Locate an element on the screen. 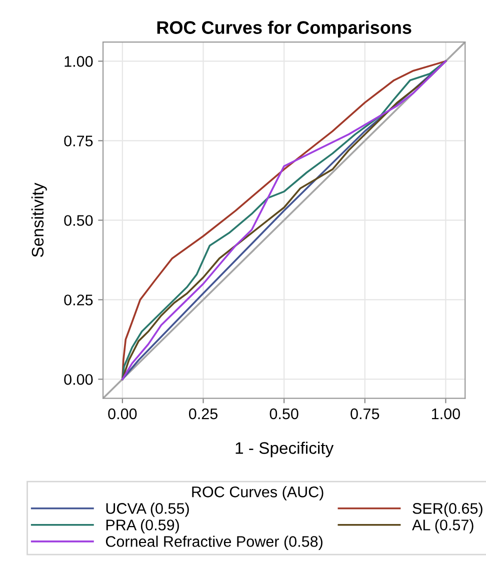  x-axis-title: 1 - Specificity is located at coordinates (285, 450).